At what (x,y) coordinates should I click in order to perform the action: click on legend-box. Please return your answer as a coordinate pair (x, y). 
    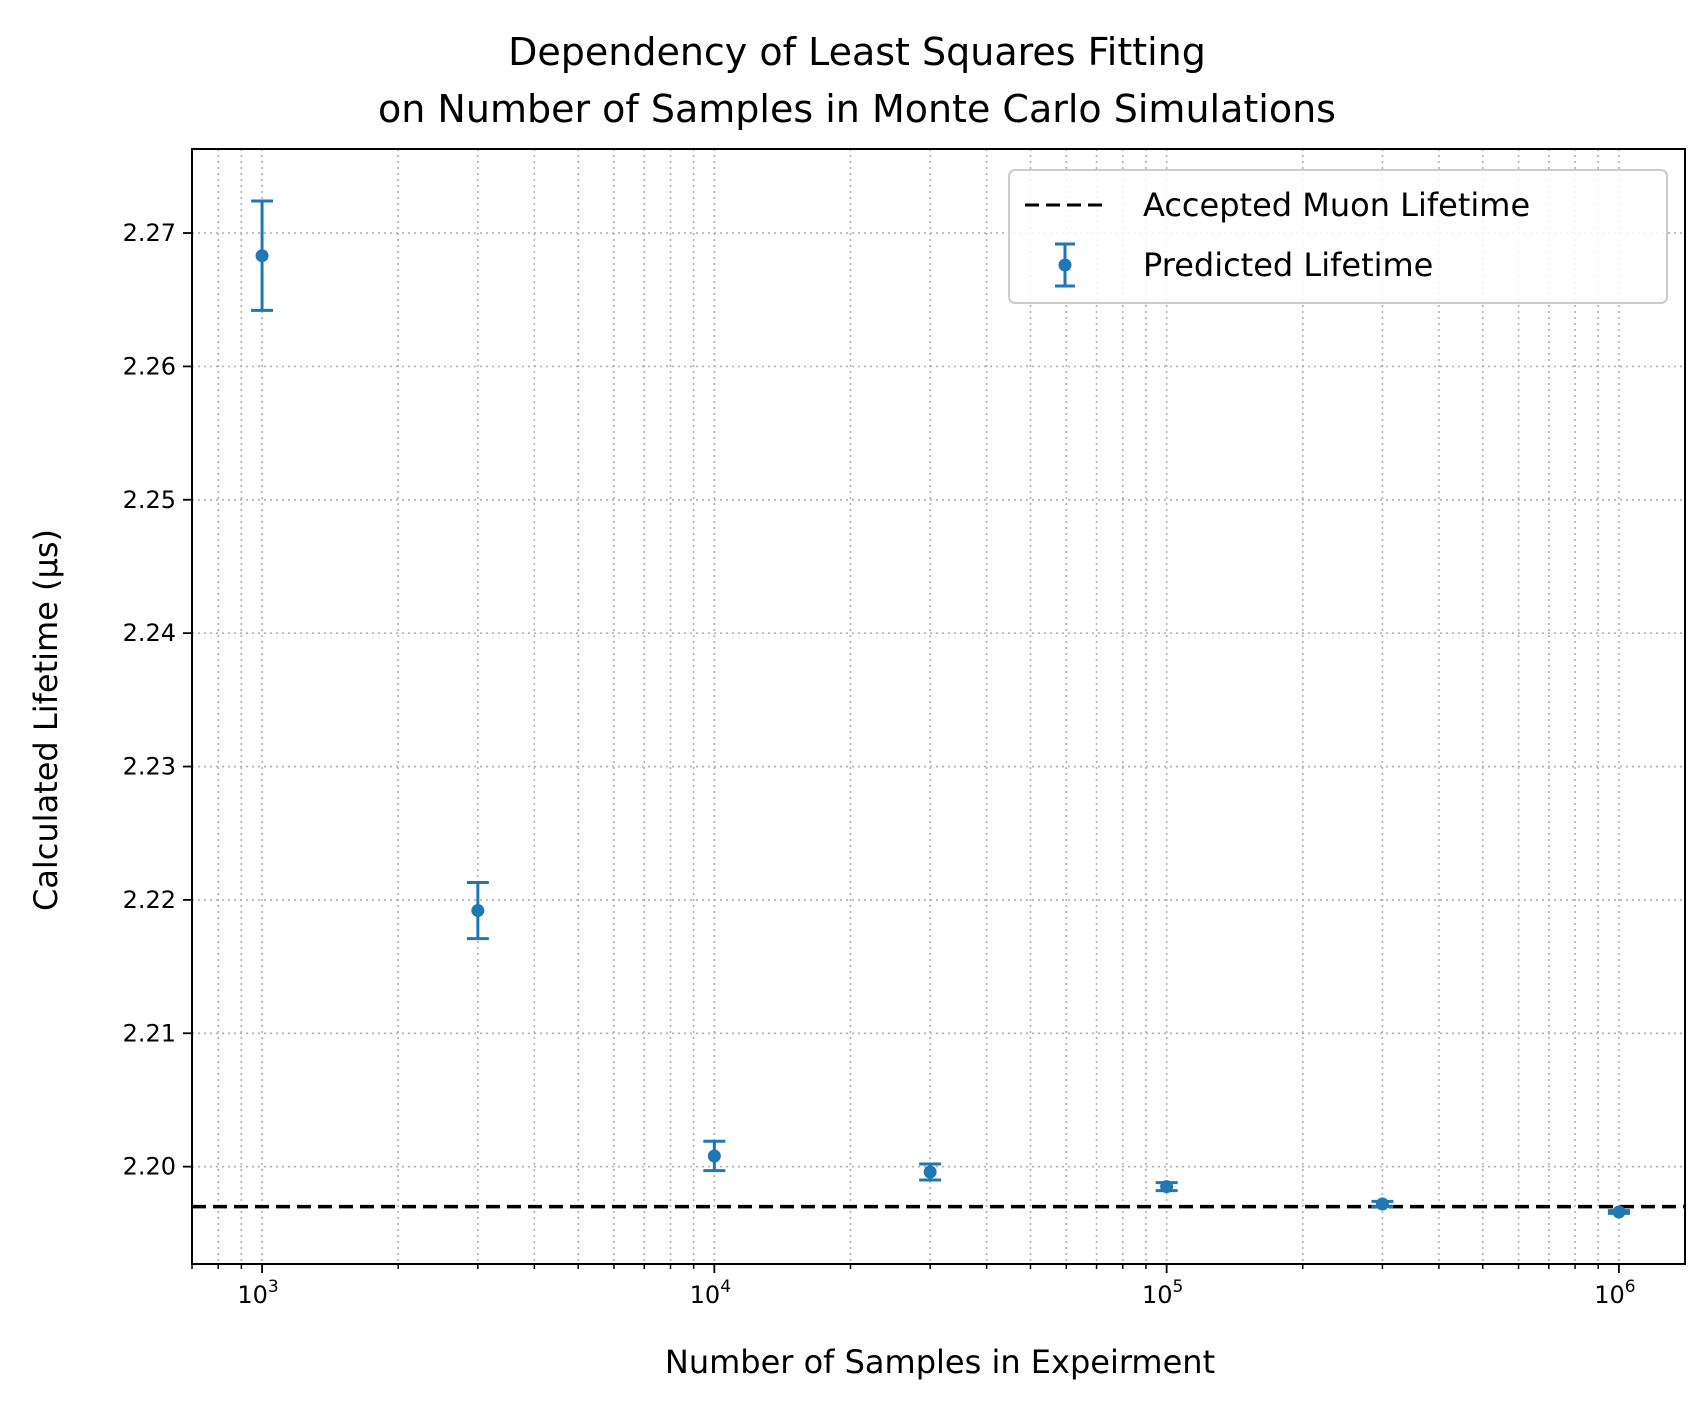
    Looking at the image, I should click on (1338, 236).